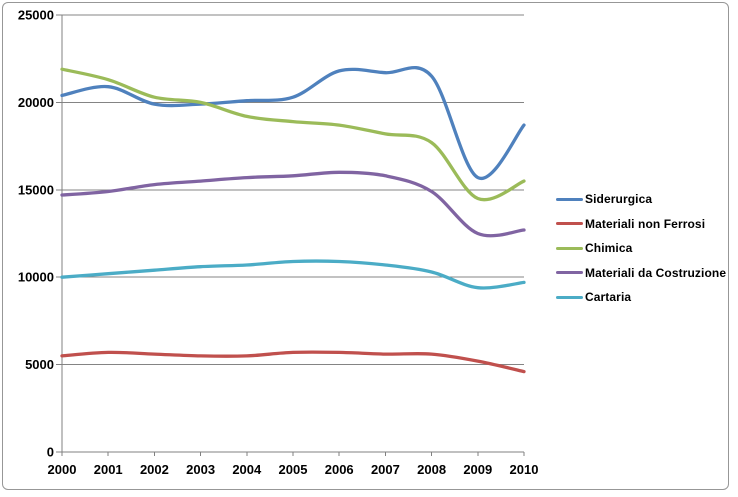 This screenshot has width=738, height=497. Describe the element at coordinates (293, 122) in the screenshot. I see `series-line-siderurgica` at that location.